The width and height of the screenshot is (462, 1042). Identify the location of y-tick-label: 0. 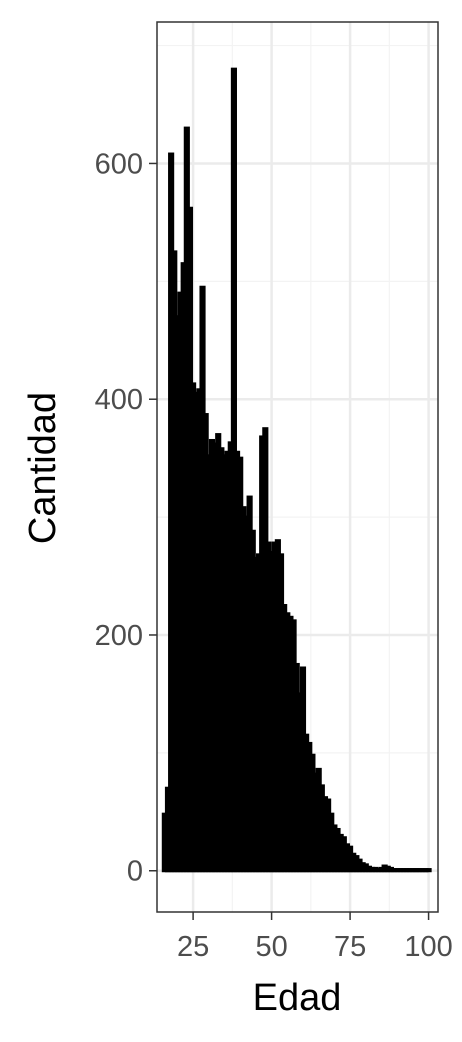
(135, 872).